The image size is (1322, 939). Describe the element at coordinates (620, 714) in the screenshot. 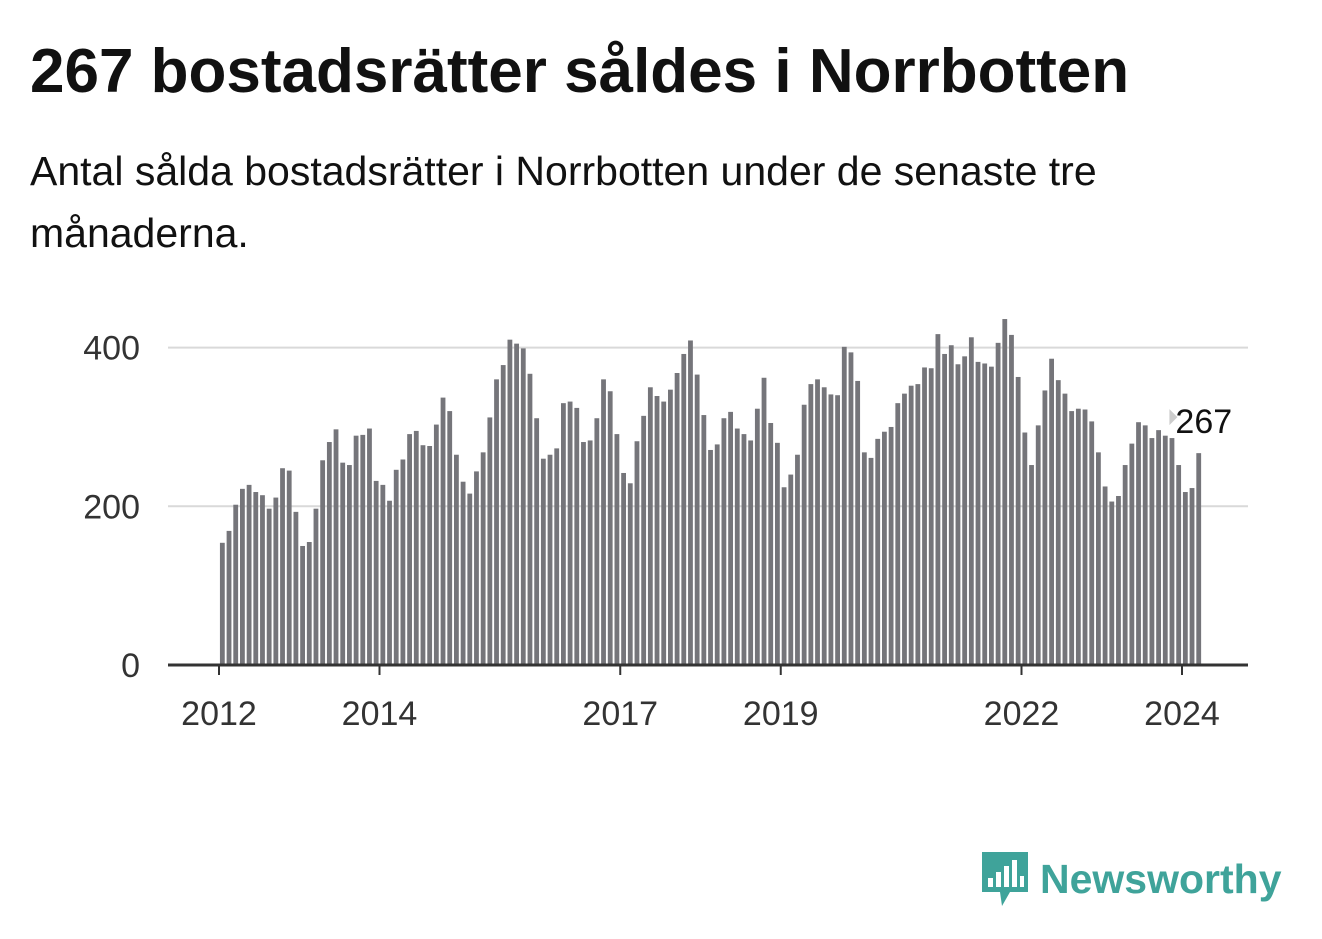

I see `x-tick-label: 2017` at that location.